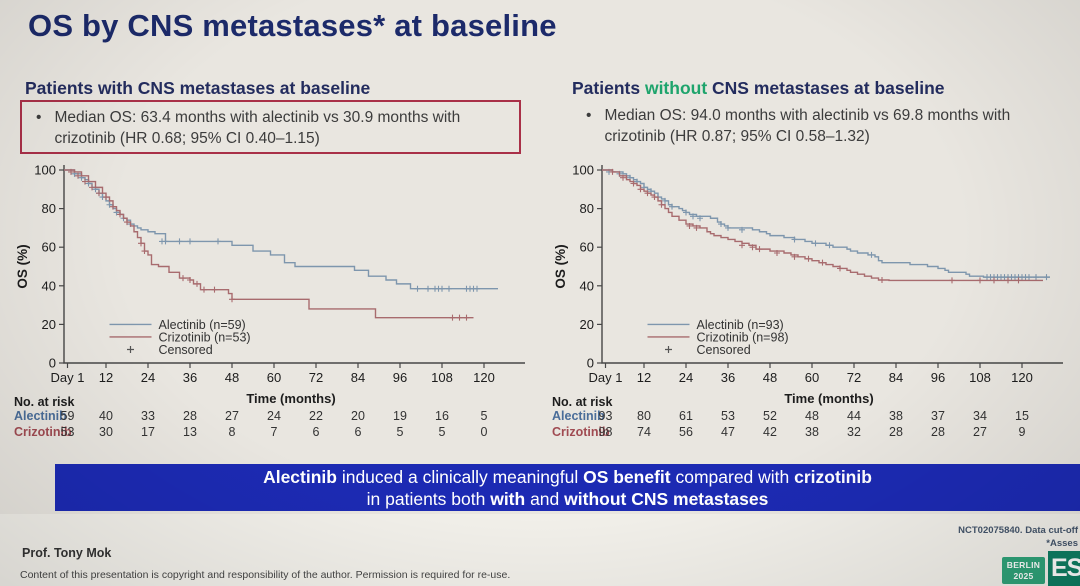 The image size is (1080, 586). I want to click on risk-count: 33, so click(148, 416).